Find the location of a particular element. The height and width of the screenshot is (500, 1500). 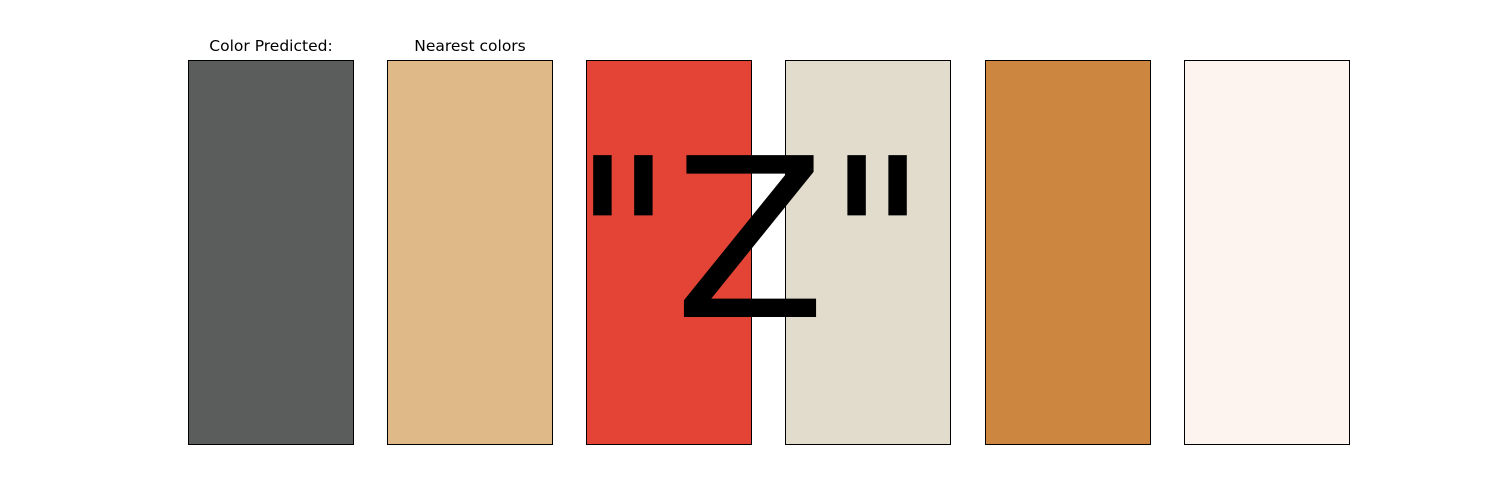

predicted-color-swatch is located at coordinates (271, 252).